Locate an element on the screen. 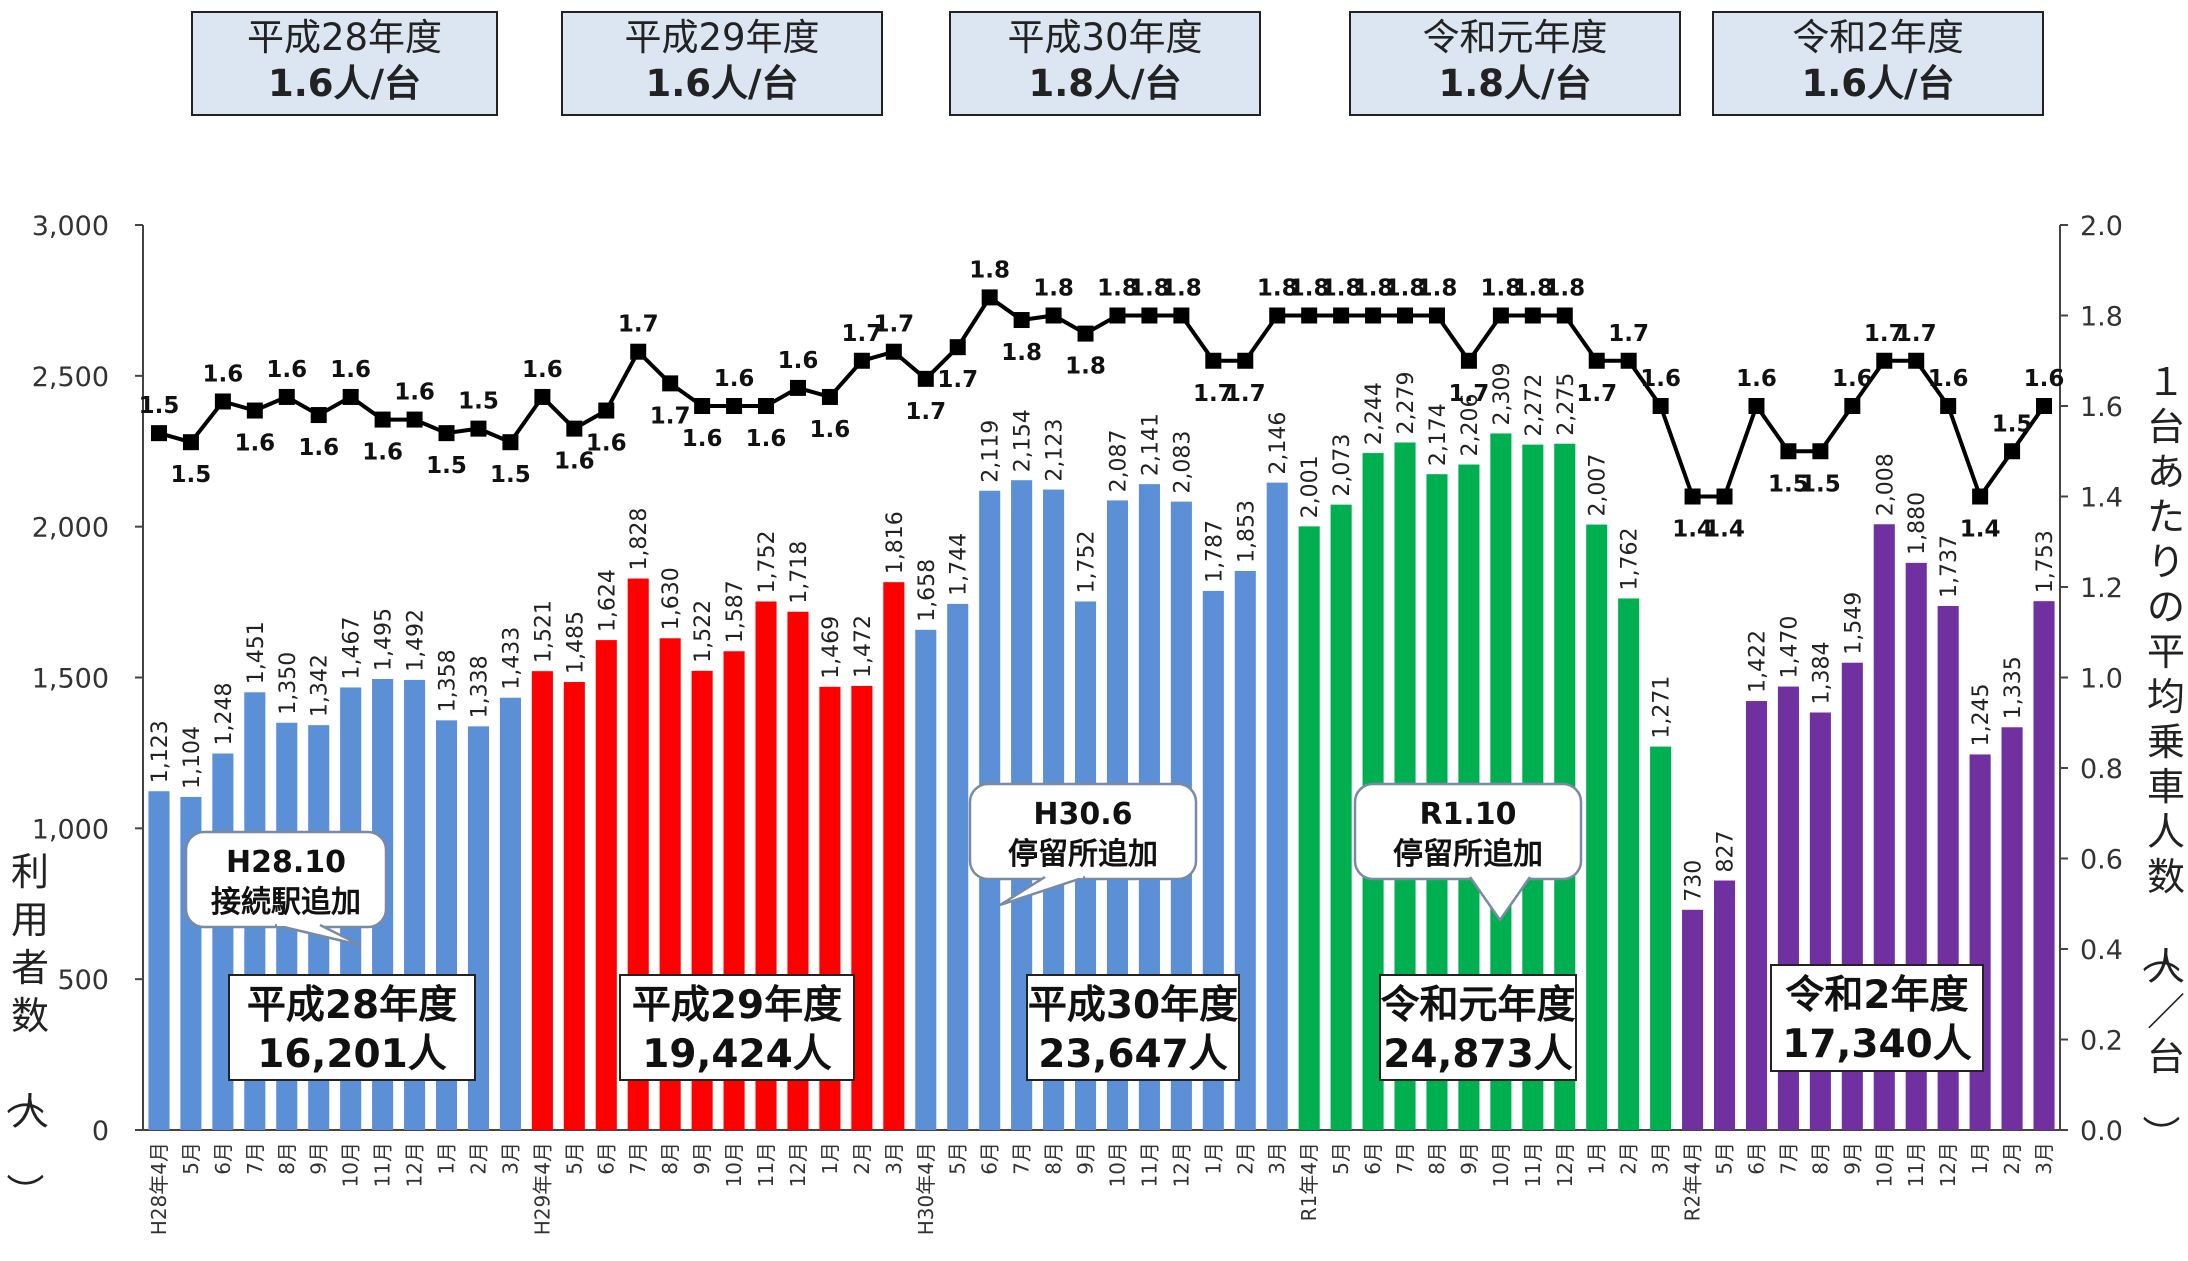 The height and width of the screenshot is (1261, 2188). right-tick-label: 1.0 is located at coordinates (2101, 679).